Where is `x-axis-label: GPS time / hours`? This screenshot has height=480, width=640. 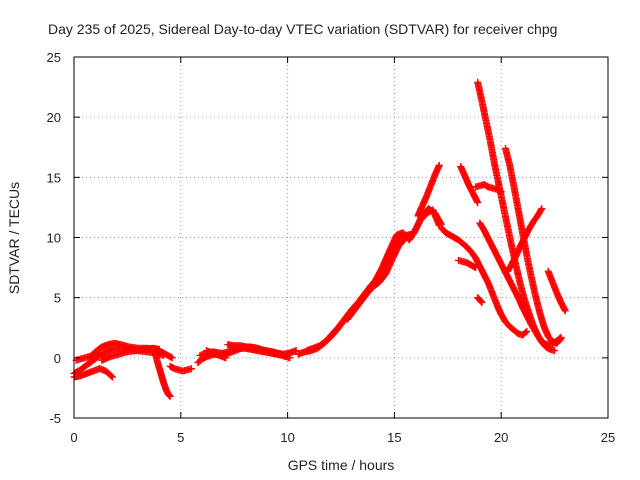 x-axis-label: GPS time / hours is located at coordinates (341, 465).